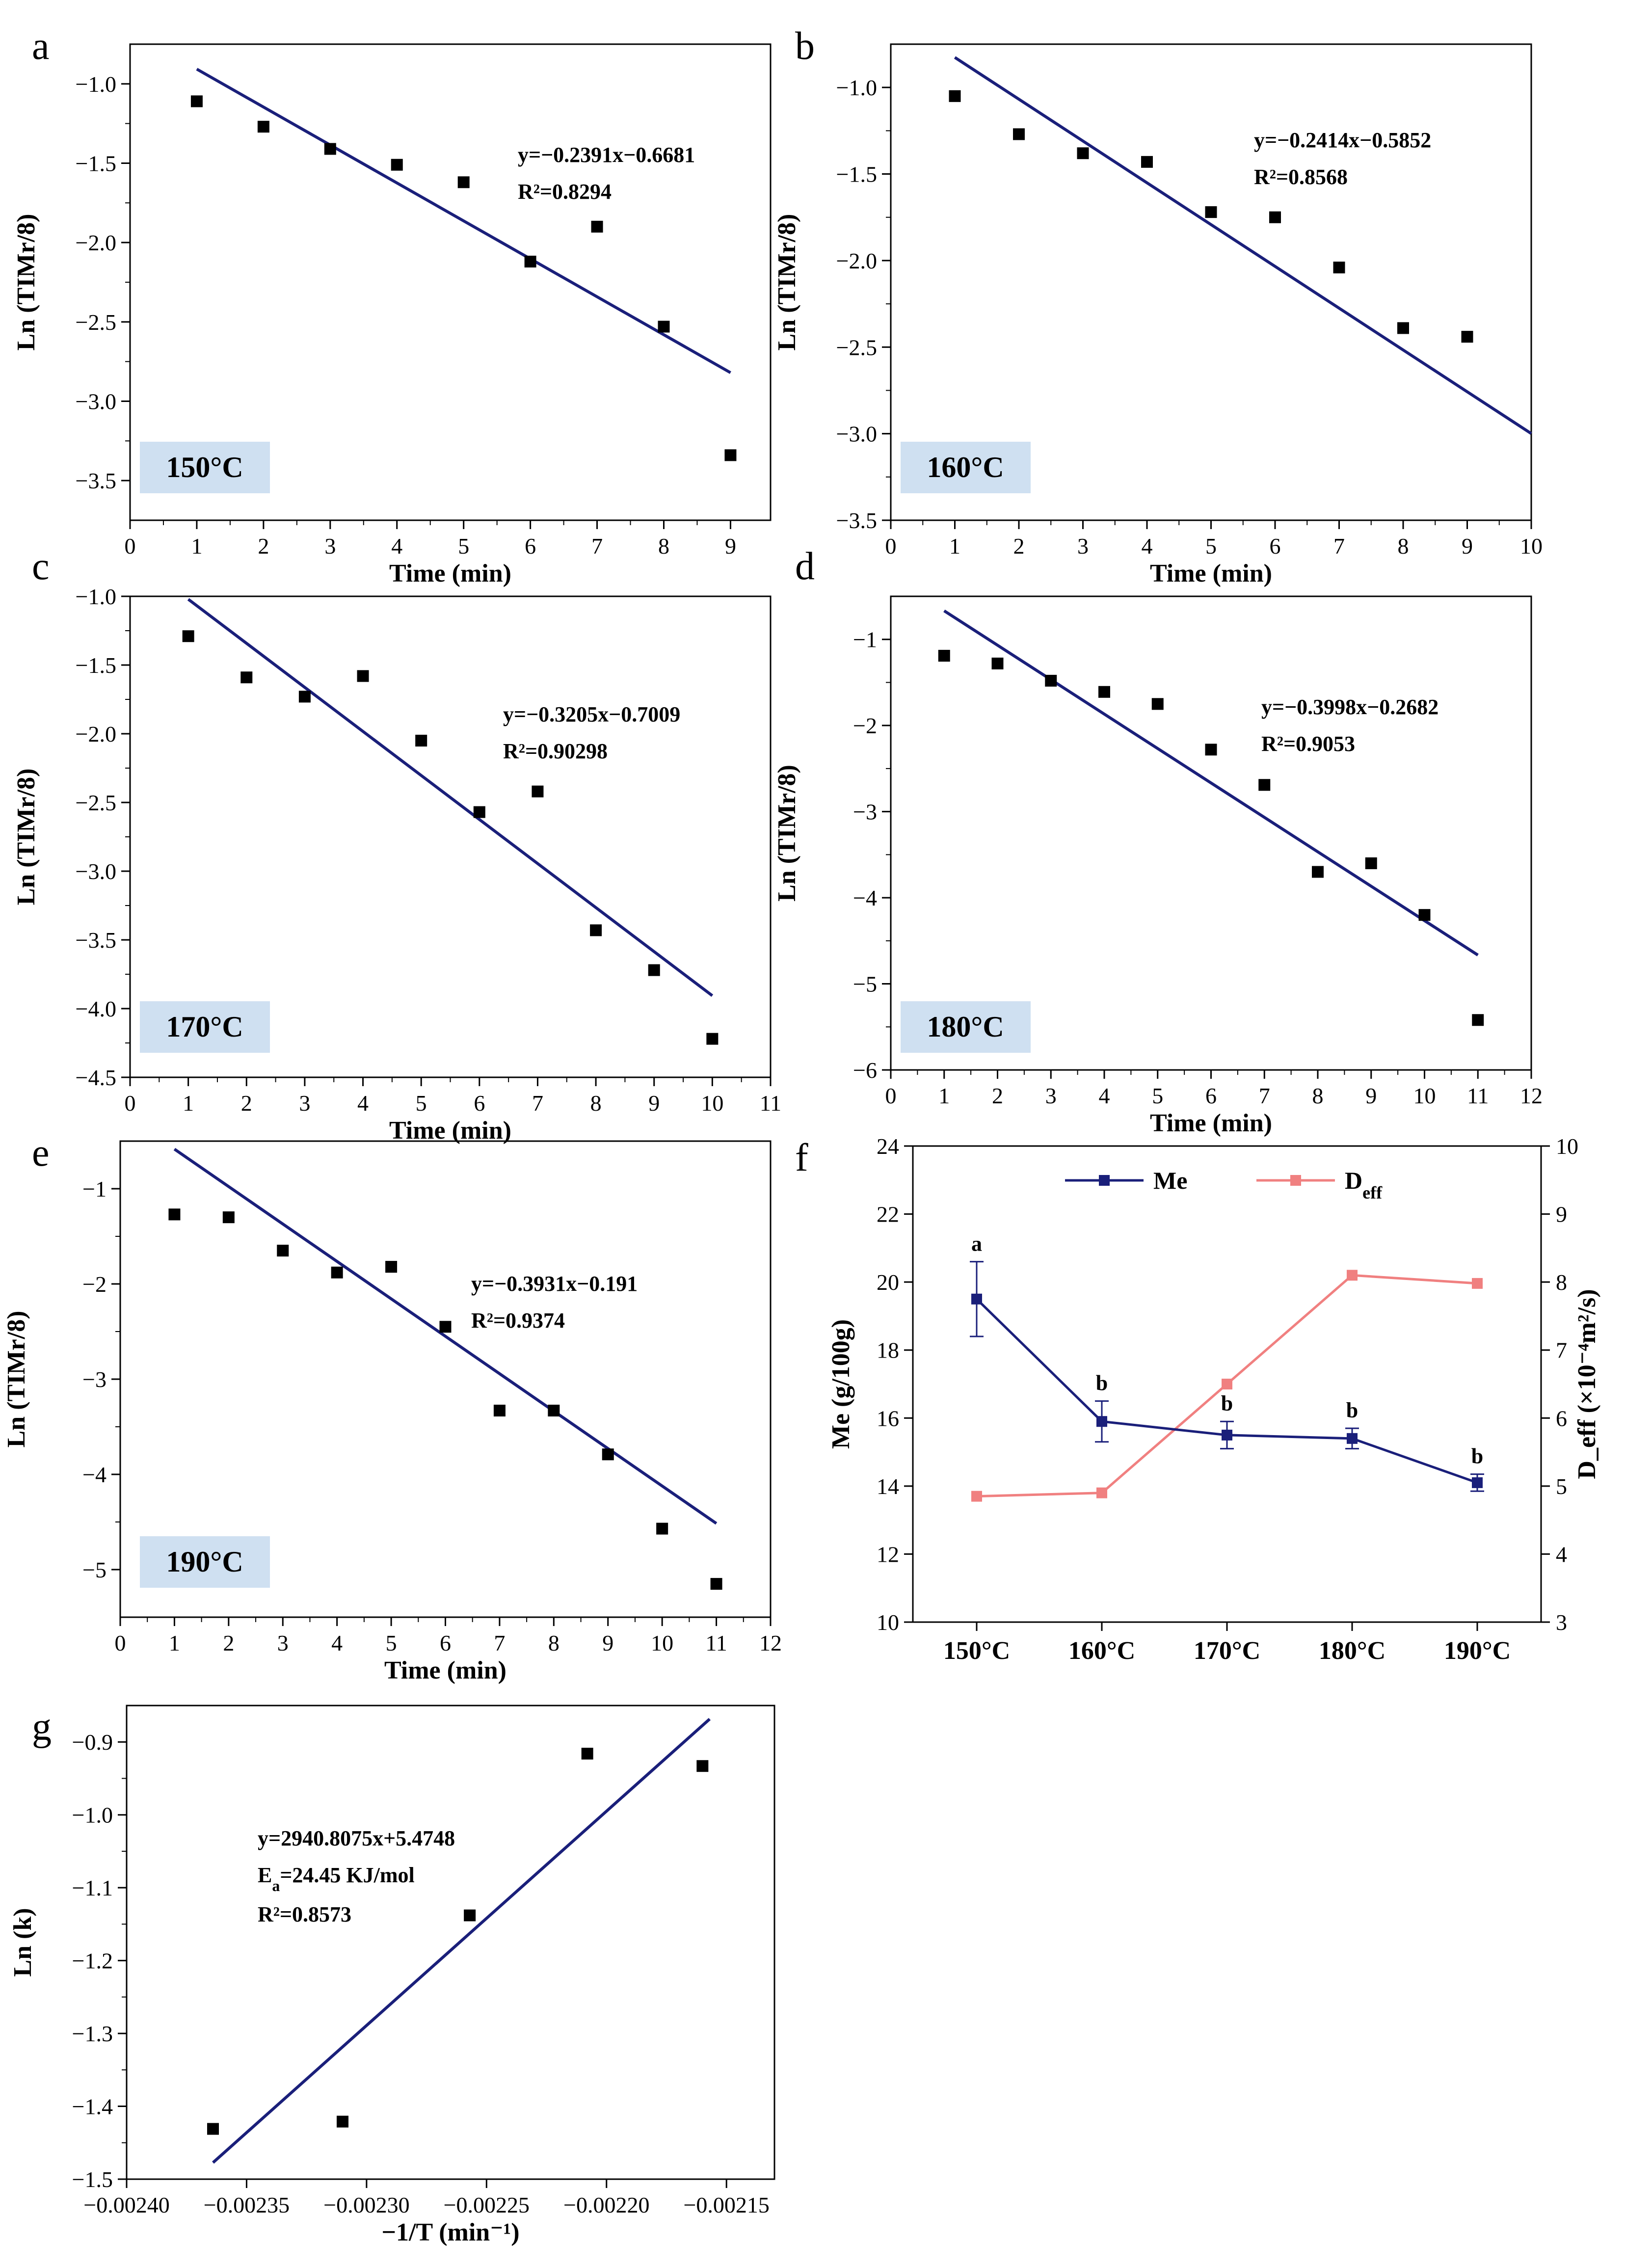 The height and width of the screenshot is (2268, 1625). Describe the element at coordinates (1276, 546) in the screenshot. I see `panel-b-xtick-label: 6` at that location.